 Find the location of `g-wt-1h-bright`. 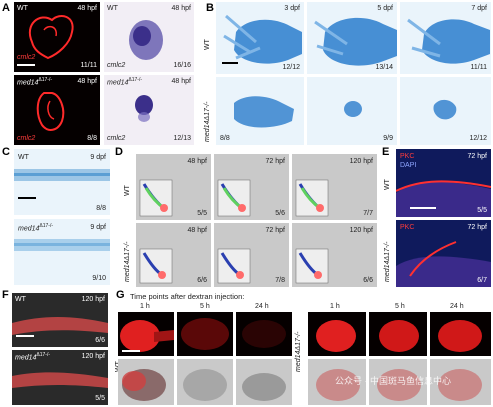

g-wt-1h-bright is located at coordinates (146, 382).